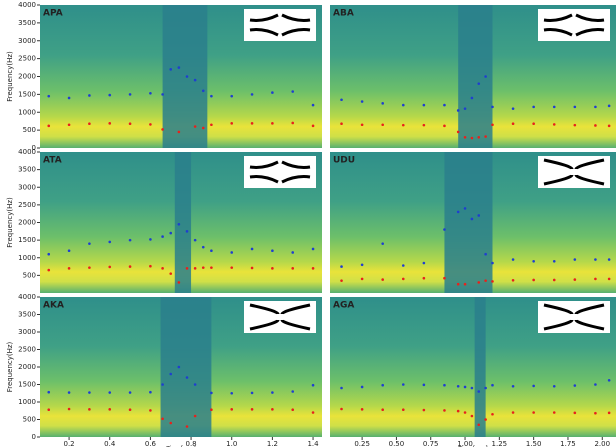 The image size is (616, 447). Describe the element at coordinates (27, 223) in the screenshot. I see `y-tick-label: 2000` at that location.